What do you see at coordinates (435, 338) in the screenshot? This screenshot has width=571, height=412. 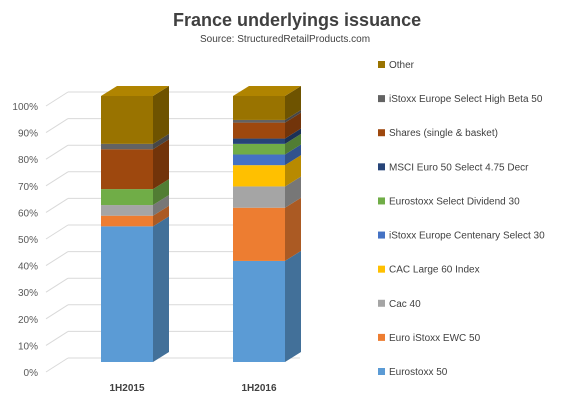 I see `legend-label: Euro iStoxx EWC 50` at bounding box center [435, 338].